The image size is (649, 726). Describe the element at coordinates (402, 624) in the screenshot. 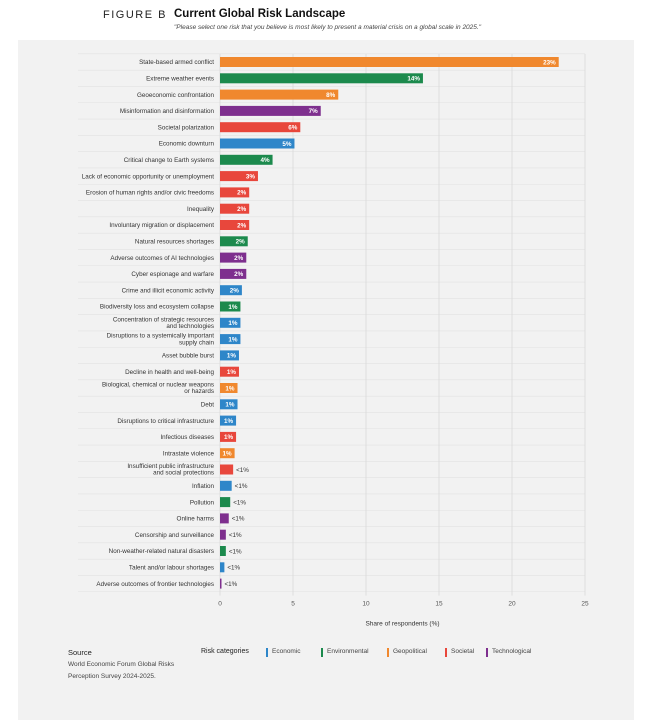

I see `x-axis-title: Share of respondents (%)` at that location.